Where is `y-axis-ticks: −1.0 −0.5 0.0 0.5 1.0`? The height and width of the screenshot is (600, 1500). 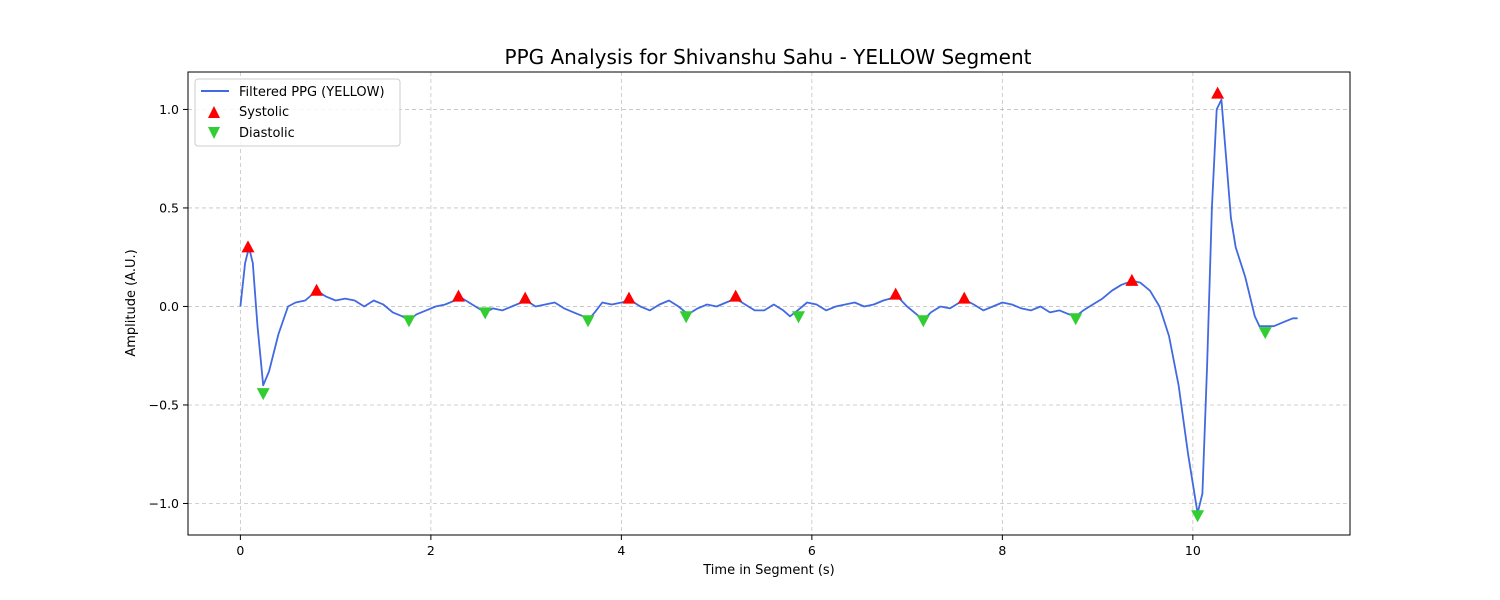 y-axis-ticks: −1.0 −0.5 0.0 0.5 1.0 is located at coordinates (168, 306).